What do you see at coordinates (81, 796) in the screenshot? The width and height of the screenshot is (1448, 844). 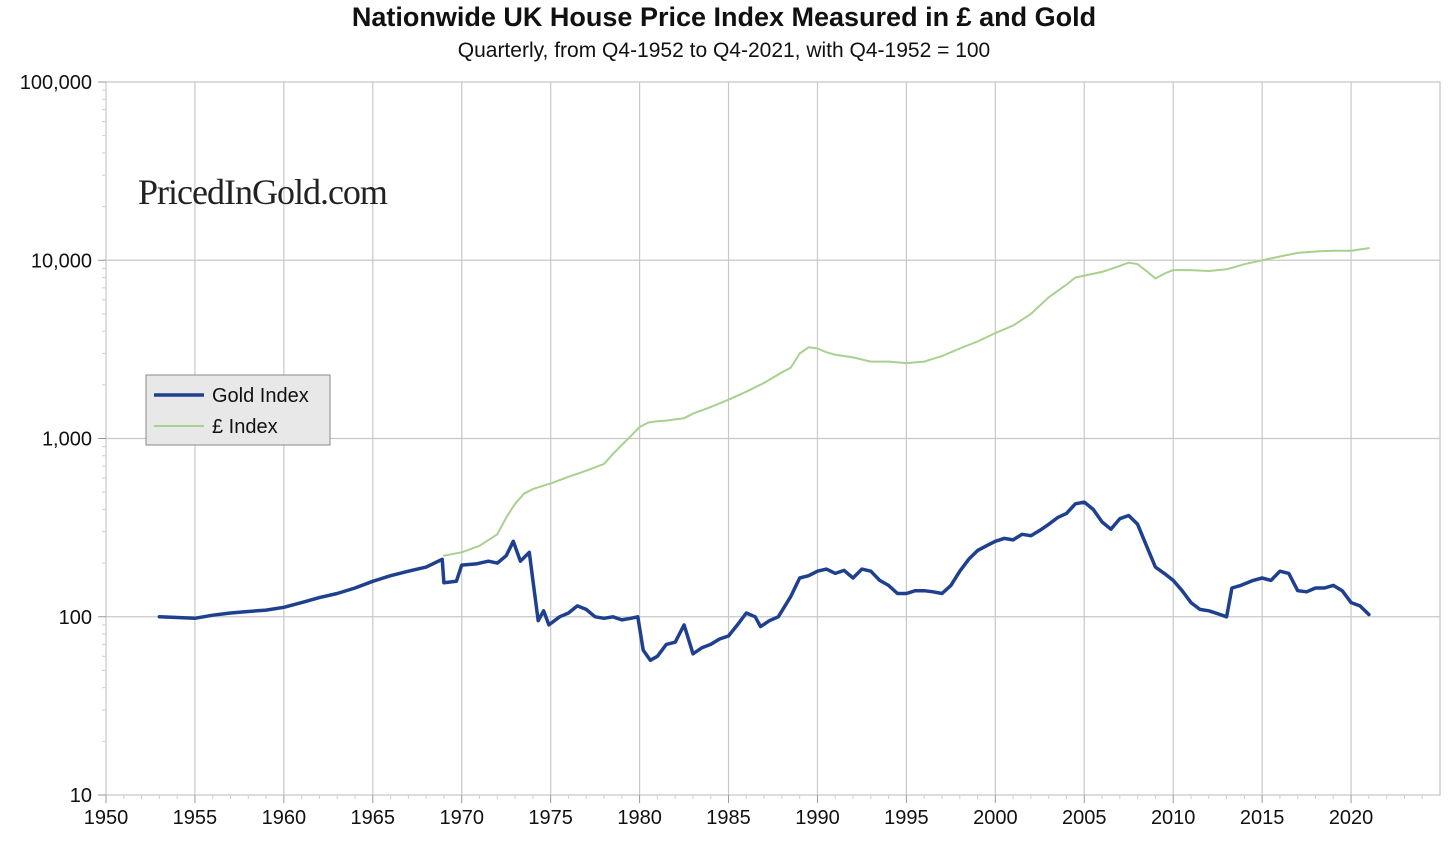 I see `y-tick-label: 10` at bounding box center [81, 796].